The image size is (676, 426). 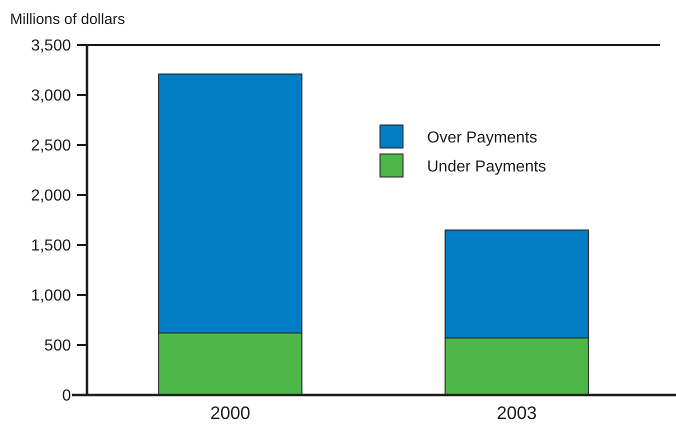 I want to click on y-tick-label: 0, so click(x=67, y=396).